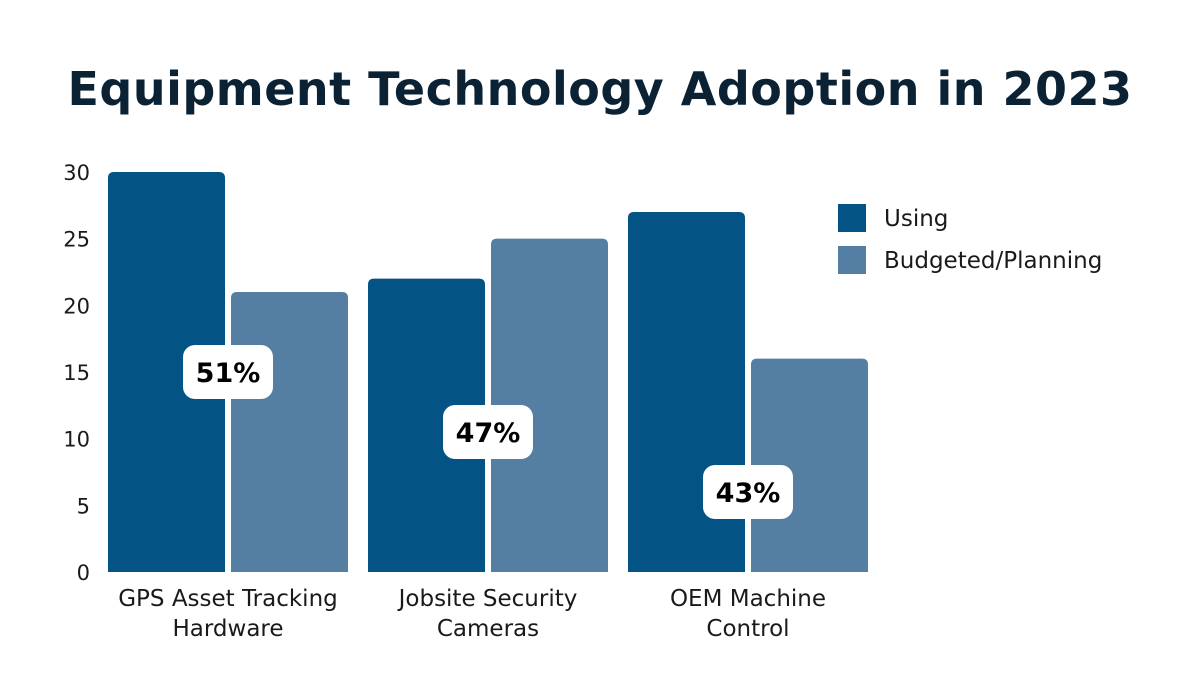 Image resolution: width=1200 pixels, height=700 pixels. What do you see at coordinates (993, 261) in the screenshot?
I see `legend-label: Budgeted/Planning` at bounding box center [993, 261].